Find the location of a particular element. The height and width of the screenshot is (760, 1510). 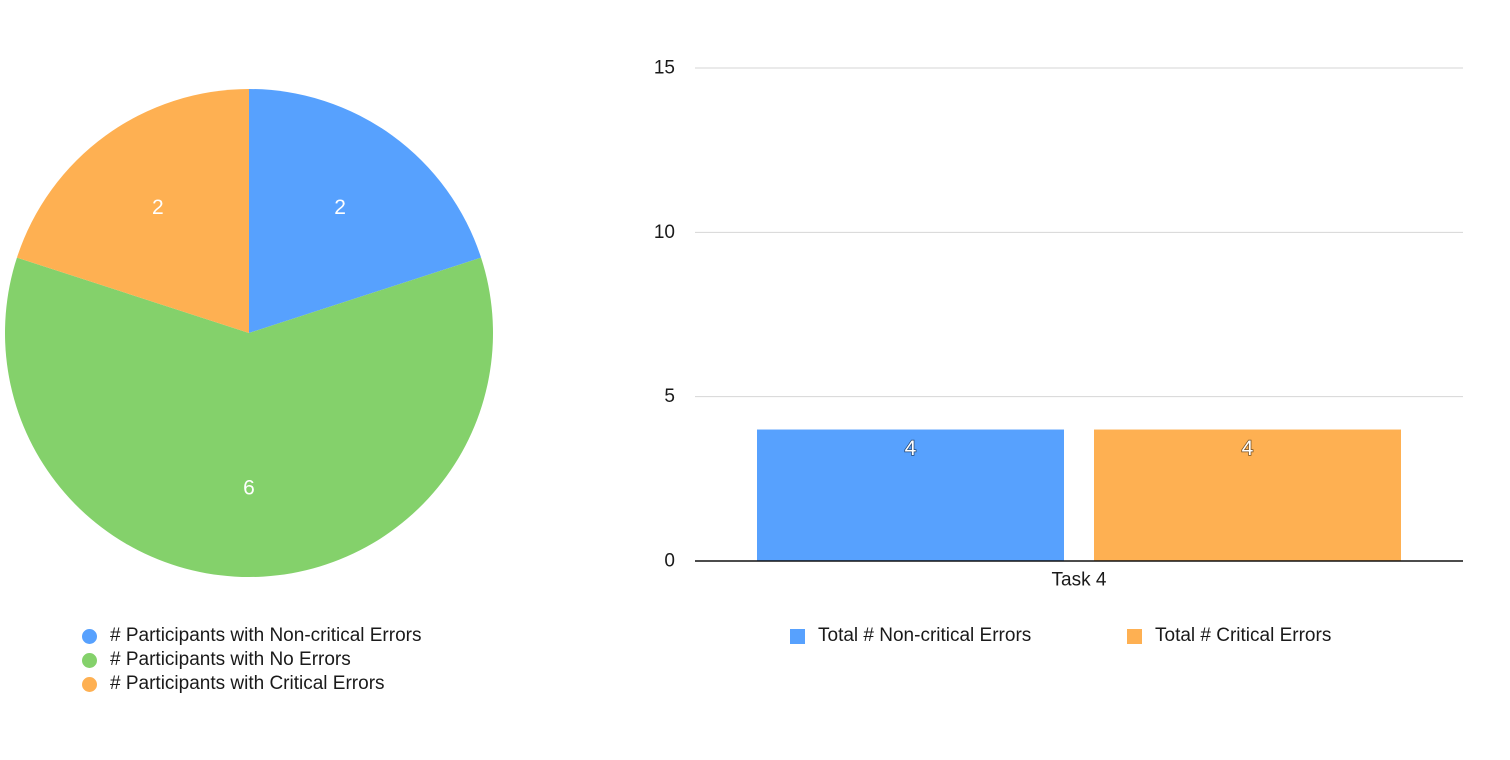

pie-legend-item: # Participants with Critical Errors is located at coordinates (251, 684).